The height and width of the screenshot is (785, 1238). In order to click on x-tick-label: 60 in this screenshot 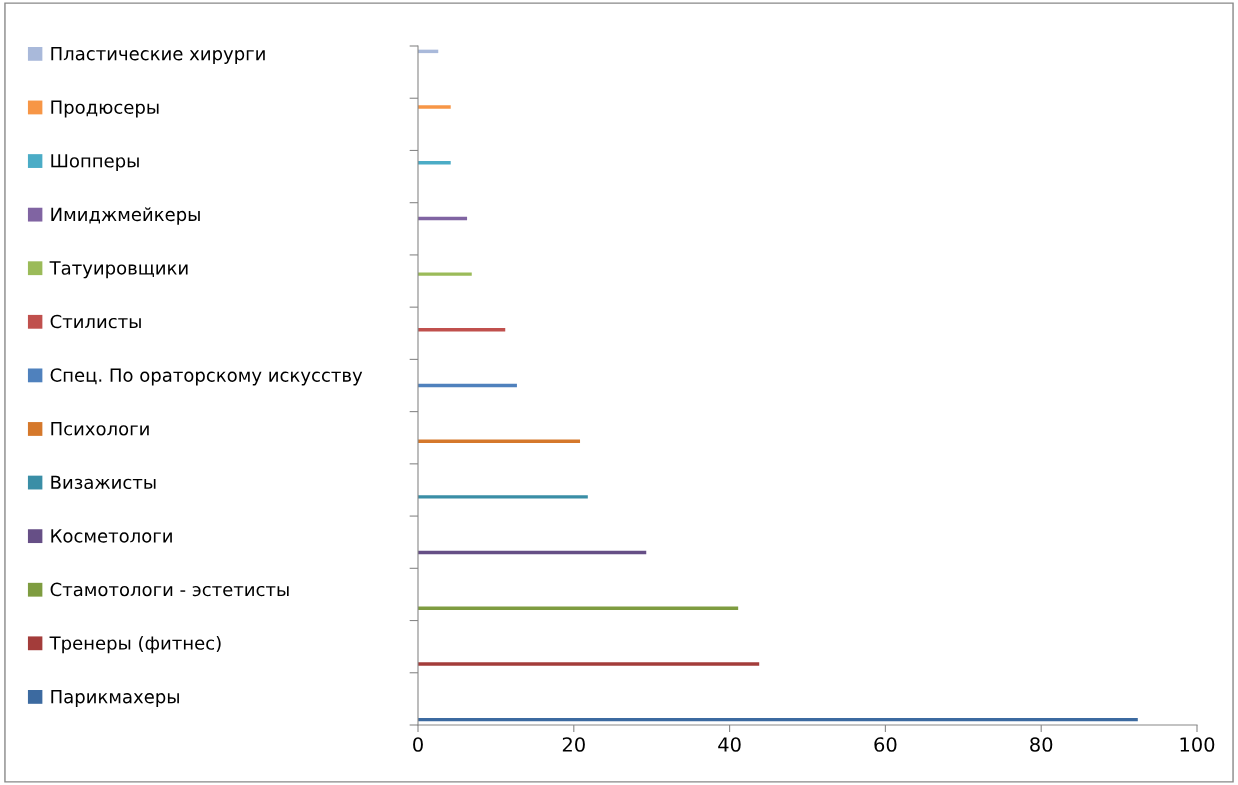, I will do `click(885, 744)`.